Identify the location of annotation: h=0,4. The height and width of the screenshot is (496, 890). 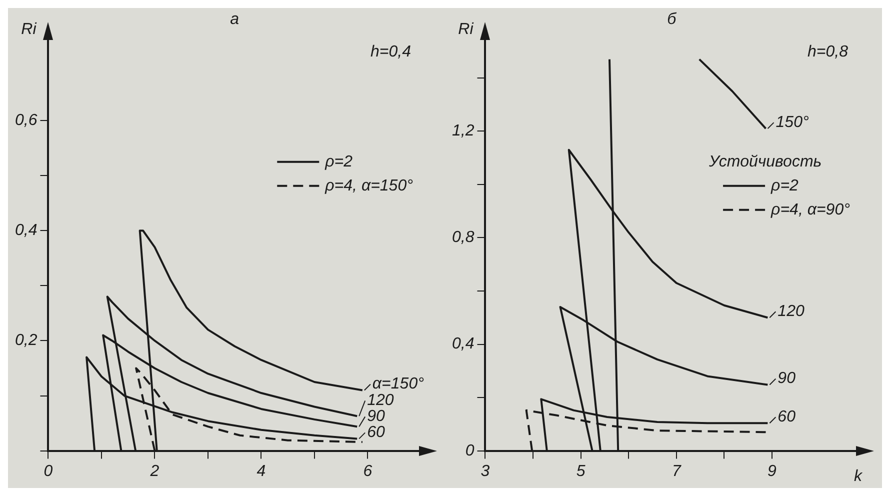
(391, 51).